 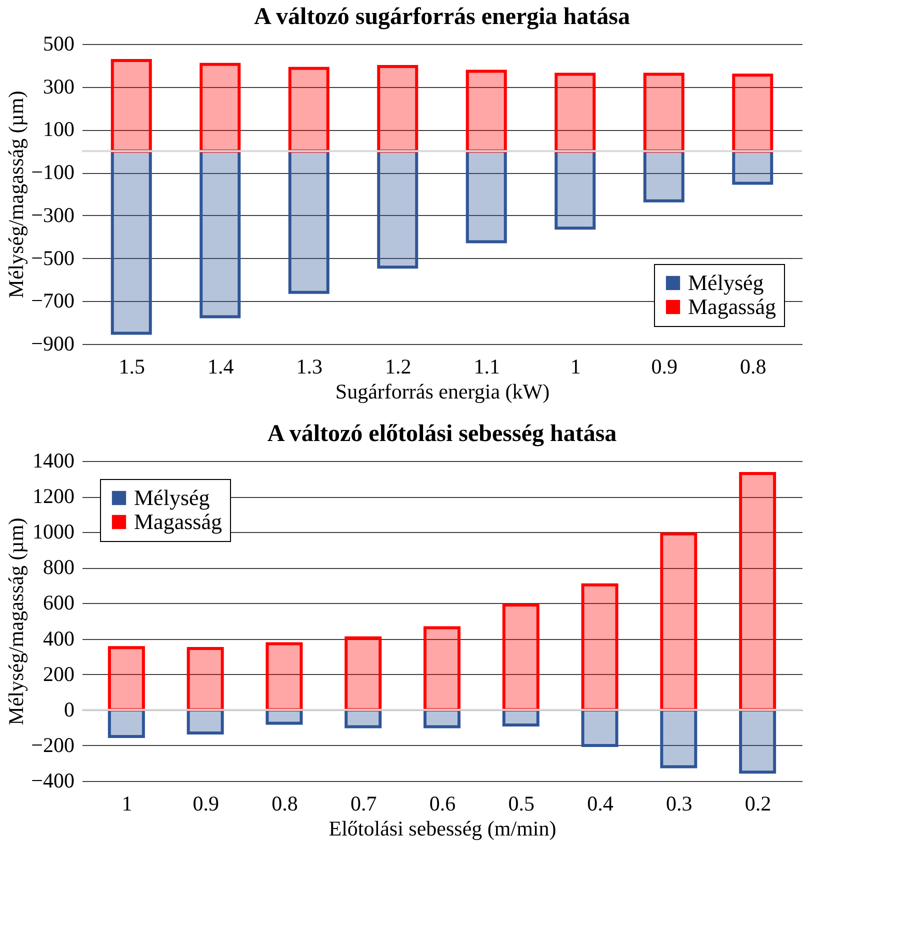 What do you see at coordinates (221, 366) in the screenshot?
I see `x-tick-label: 1.4` at bounding box center [221, 366].